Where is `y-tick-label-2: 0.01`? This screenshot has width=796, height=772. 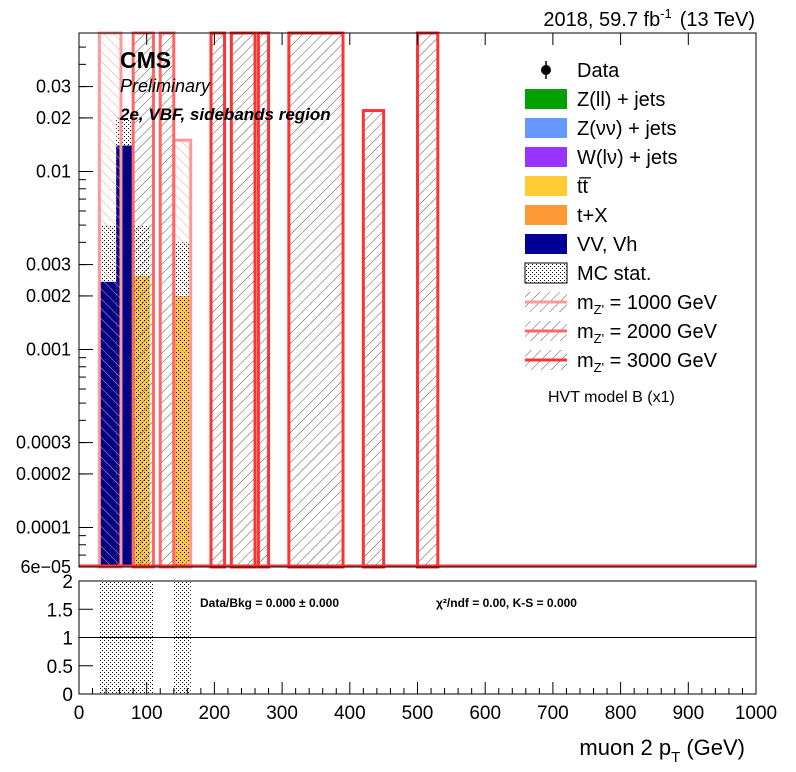
y-tick-label-2: 0.01 is located at coordinates (53, 172).